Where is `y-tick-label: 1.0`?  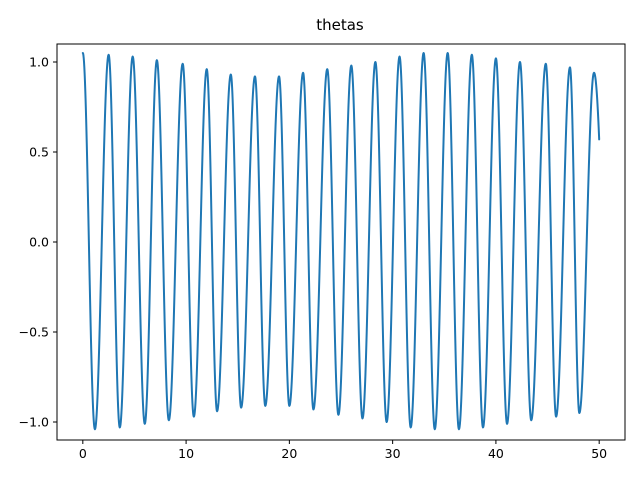
y-tick-label: 1.0 is located at coordinates (39, 62).